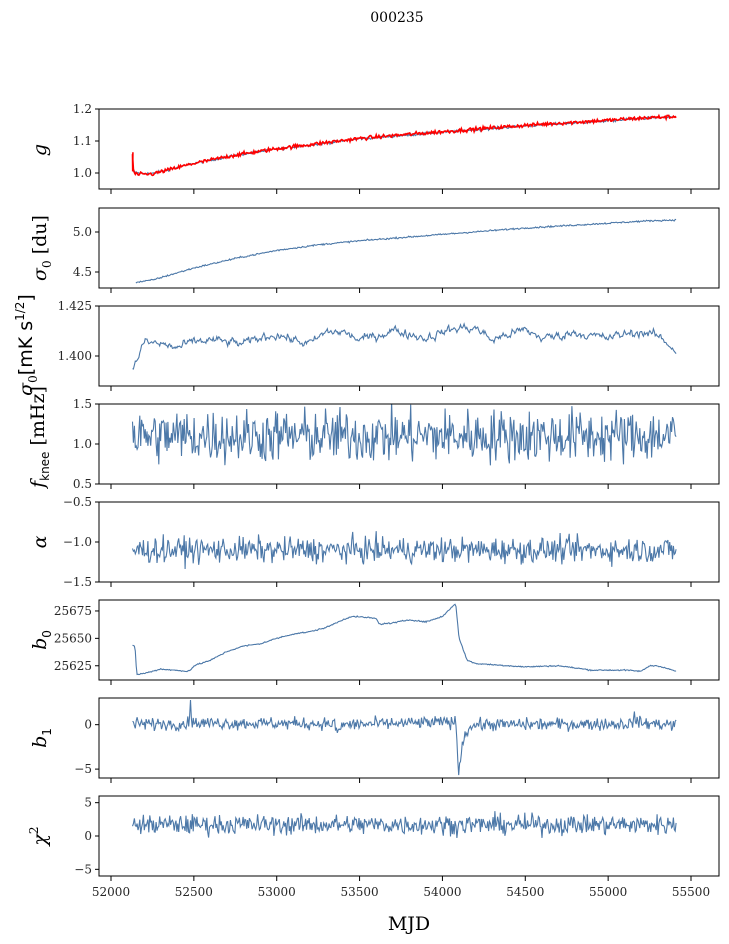 Image resolution: width=729 pixels, height=944 pixels. I want to click on series-line-sigma0_du, so click(406, 251).